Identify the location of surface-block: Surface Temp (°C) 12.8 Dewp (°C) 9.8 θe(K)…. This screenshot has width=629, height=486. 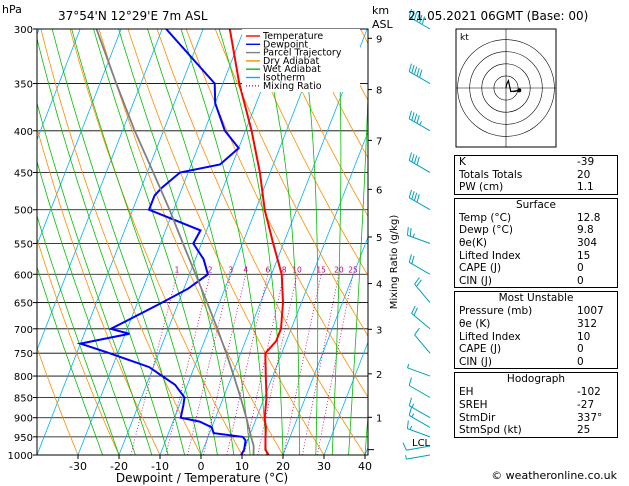
(536, 243).